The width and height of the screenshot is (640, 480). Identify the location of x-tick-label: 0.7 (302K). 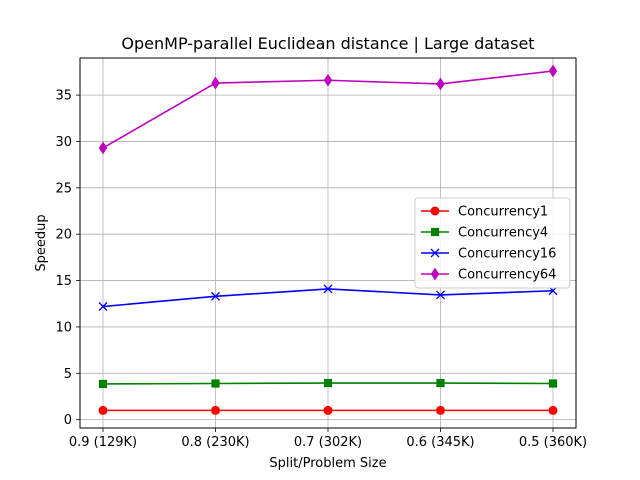
(328, 442).